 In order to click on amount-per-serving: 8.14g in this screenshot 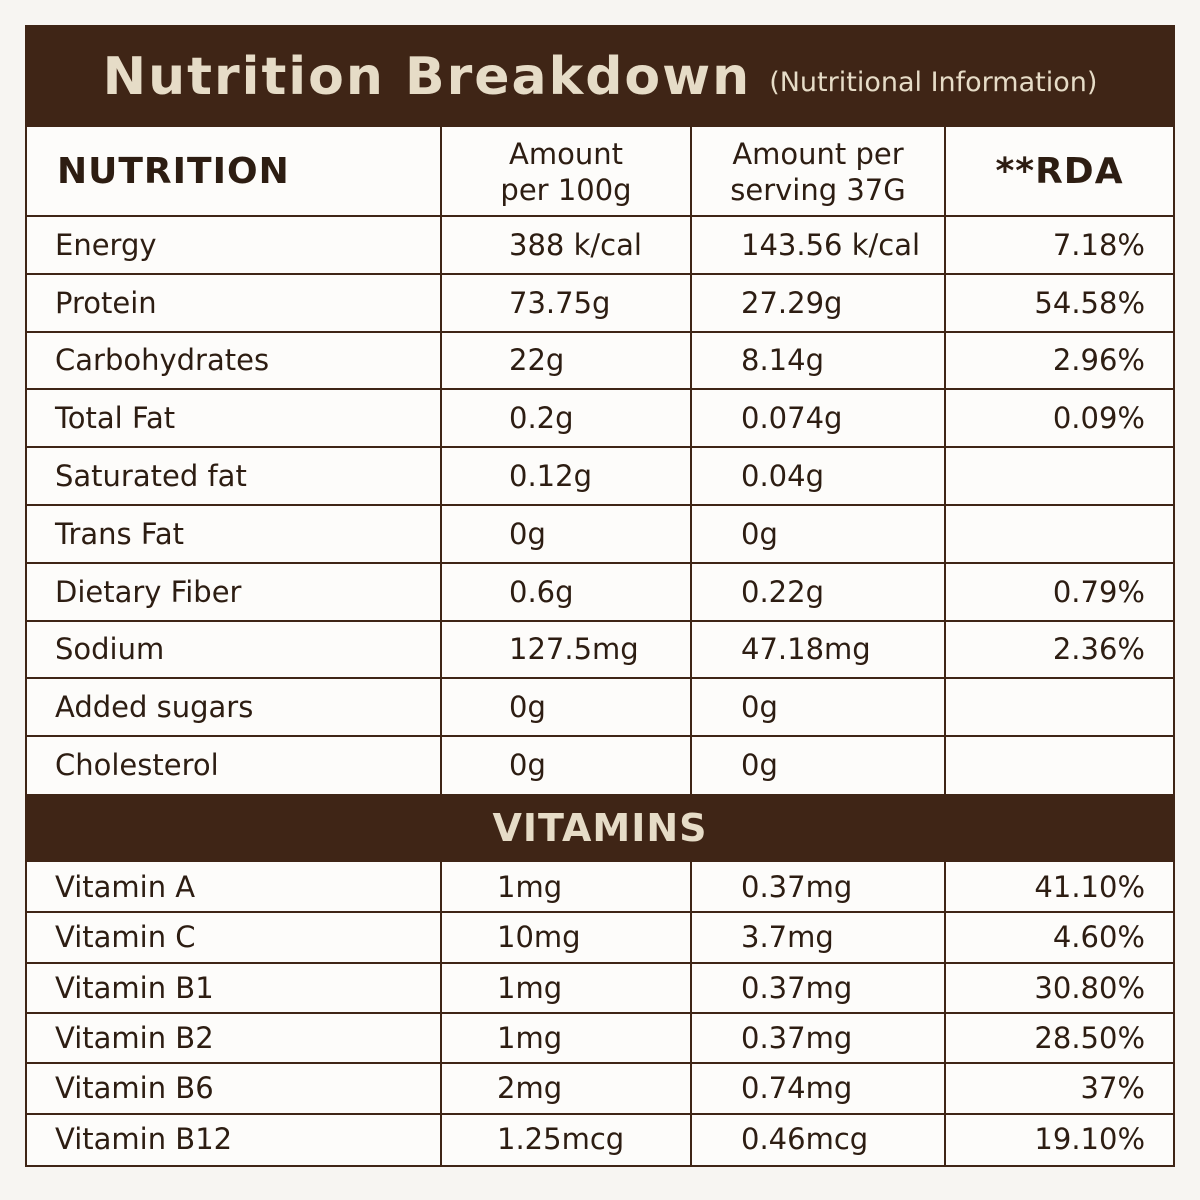, I will do `click(782, 360)`.